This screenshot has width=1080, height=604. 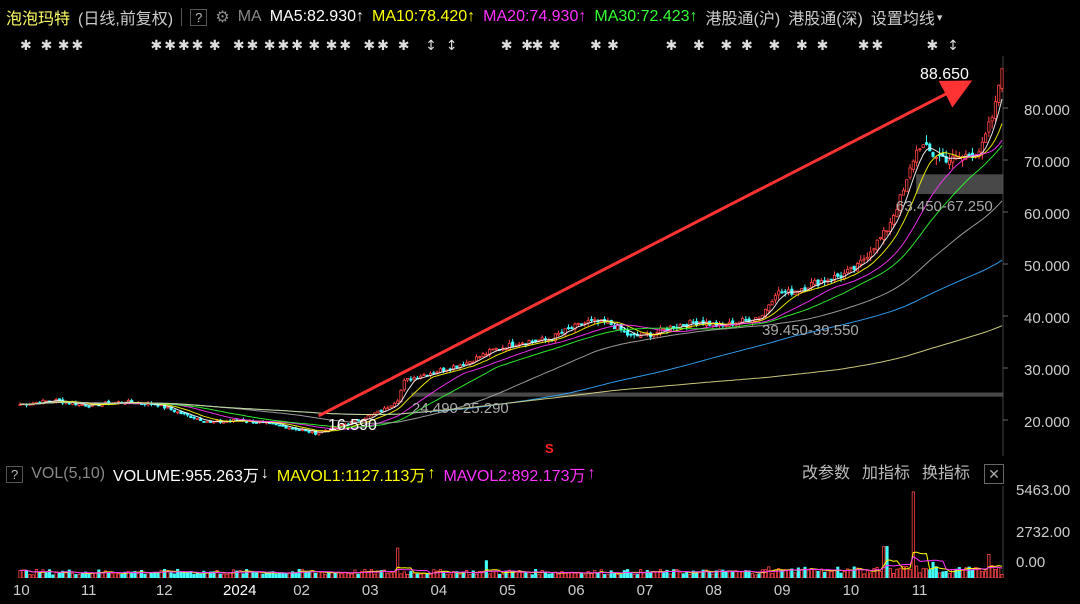 I want to click on link-hgt-sz: 港股通(深), so click(x=825, y=19).